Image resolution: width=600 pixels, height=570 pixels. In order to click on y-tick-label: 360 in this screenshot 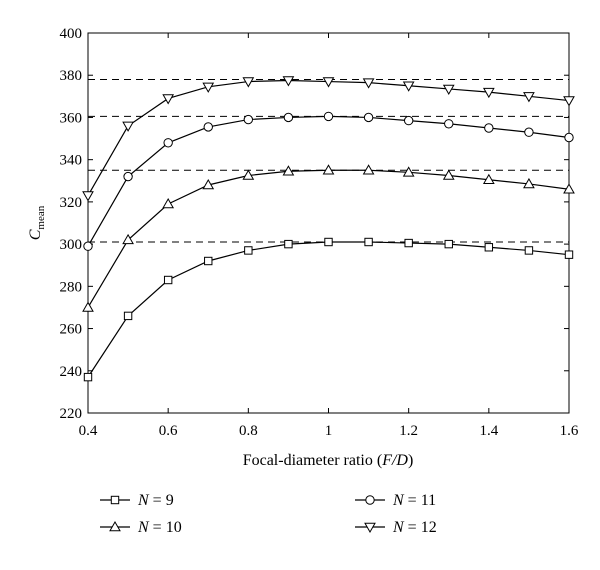, I will do `click(71, 118)`.